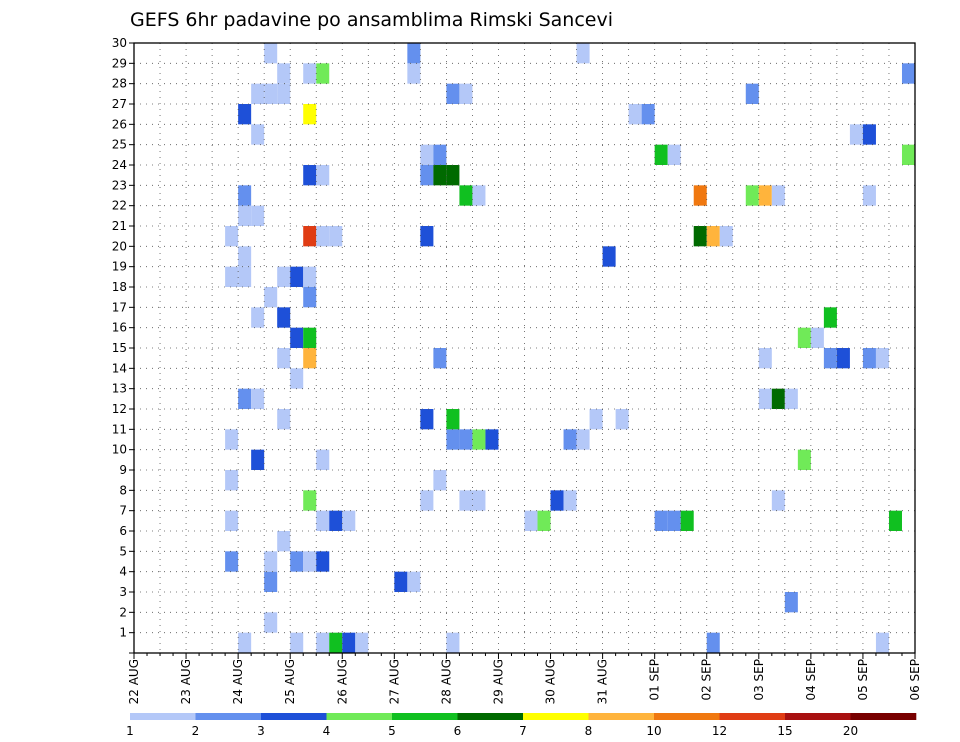  What do you see at coordinates (238, 681) in the screenshot?
I see `x-tick-label: 24 AUG` at bounding box center [238, 681].